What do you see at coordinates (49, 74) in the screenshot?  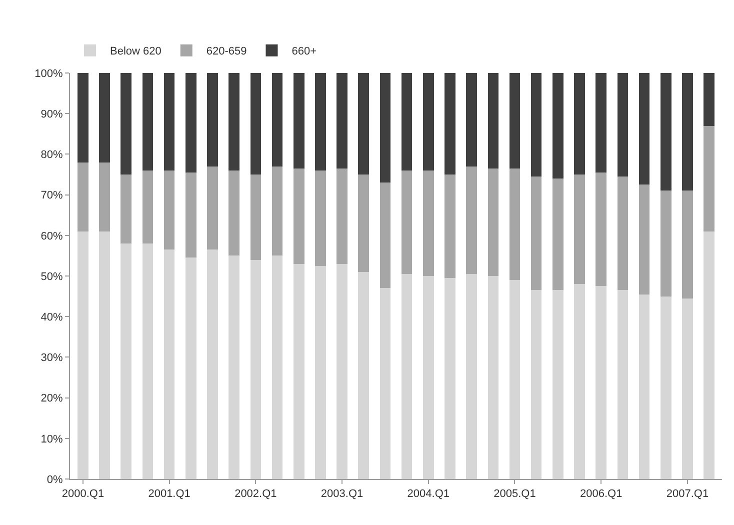 I see `y-tick-label: 100%` at bounding box center [49, 74].